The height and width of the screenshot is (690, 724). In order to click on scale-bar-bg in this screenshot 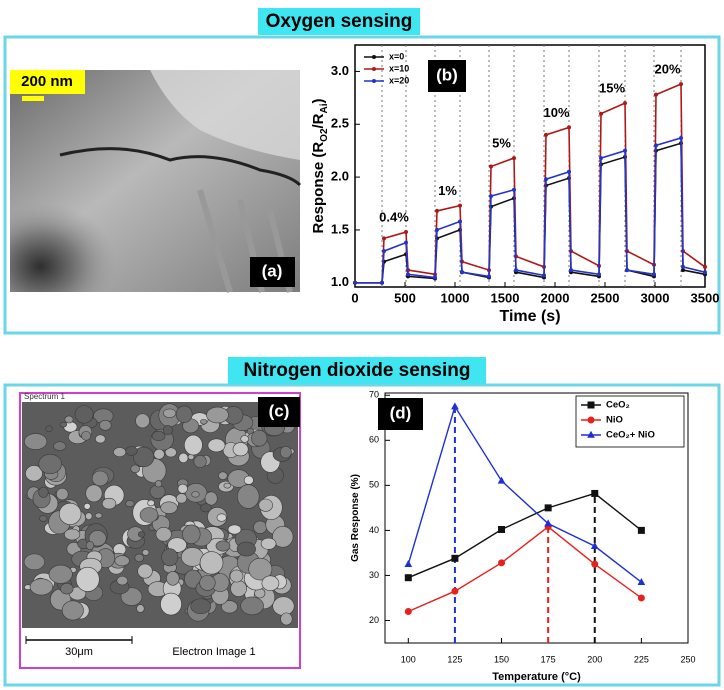, I will do `click(47, 82)`.